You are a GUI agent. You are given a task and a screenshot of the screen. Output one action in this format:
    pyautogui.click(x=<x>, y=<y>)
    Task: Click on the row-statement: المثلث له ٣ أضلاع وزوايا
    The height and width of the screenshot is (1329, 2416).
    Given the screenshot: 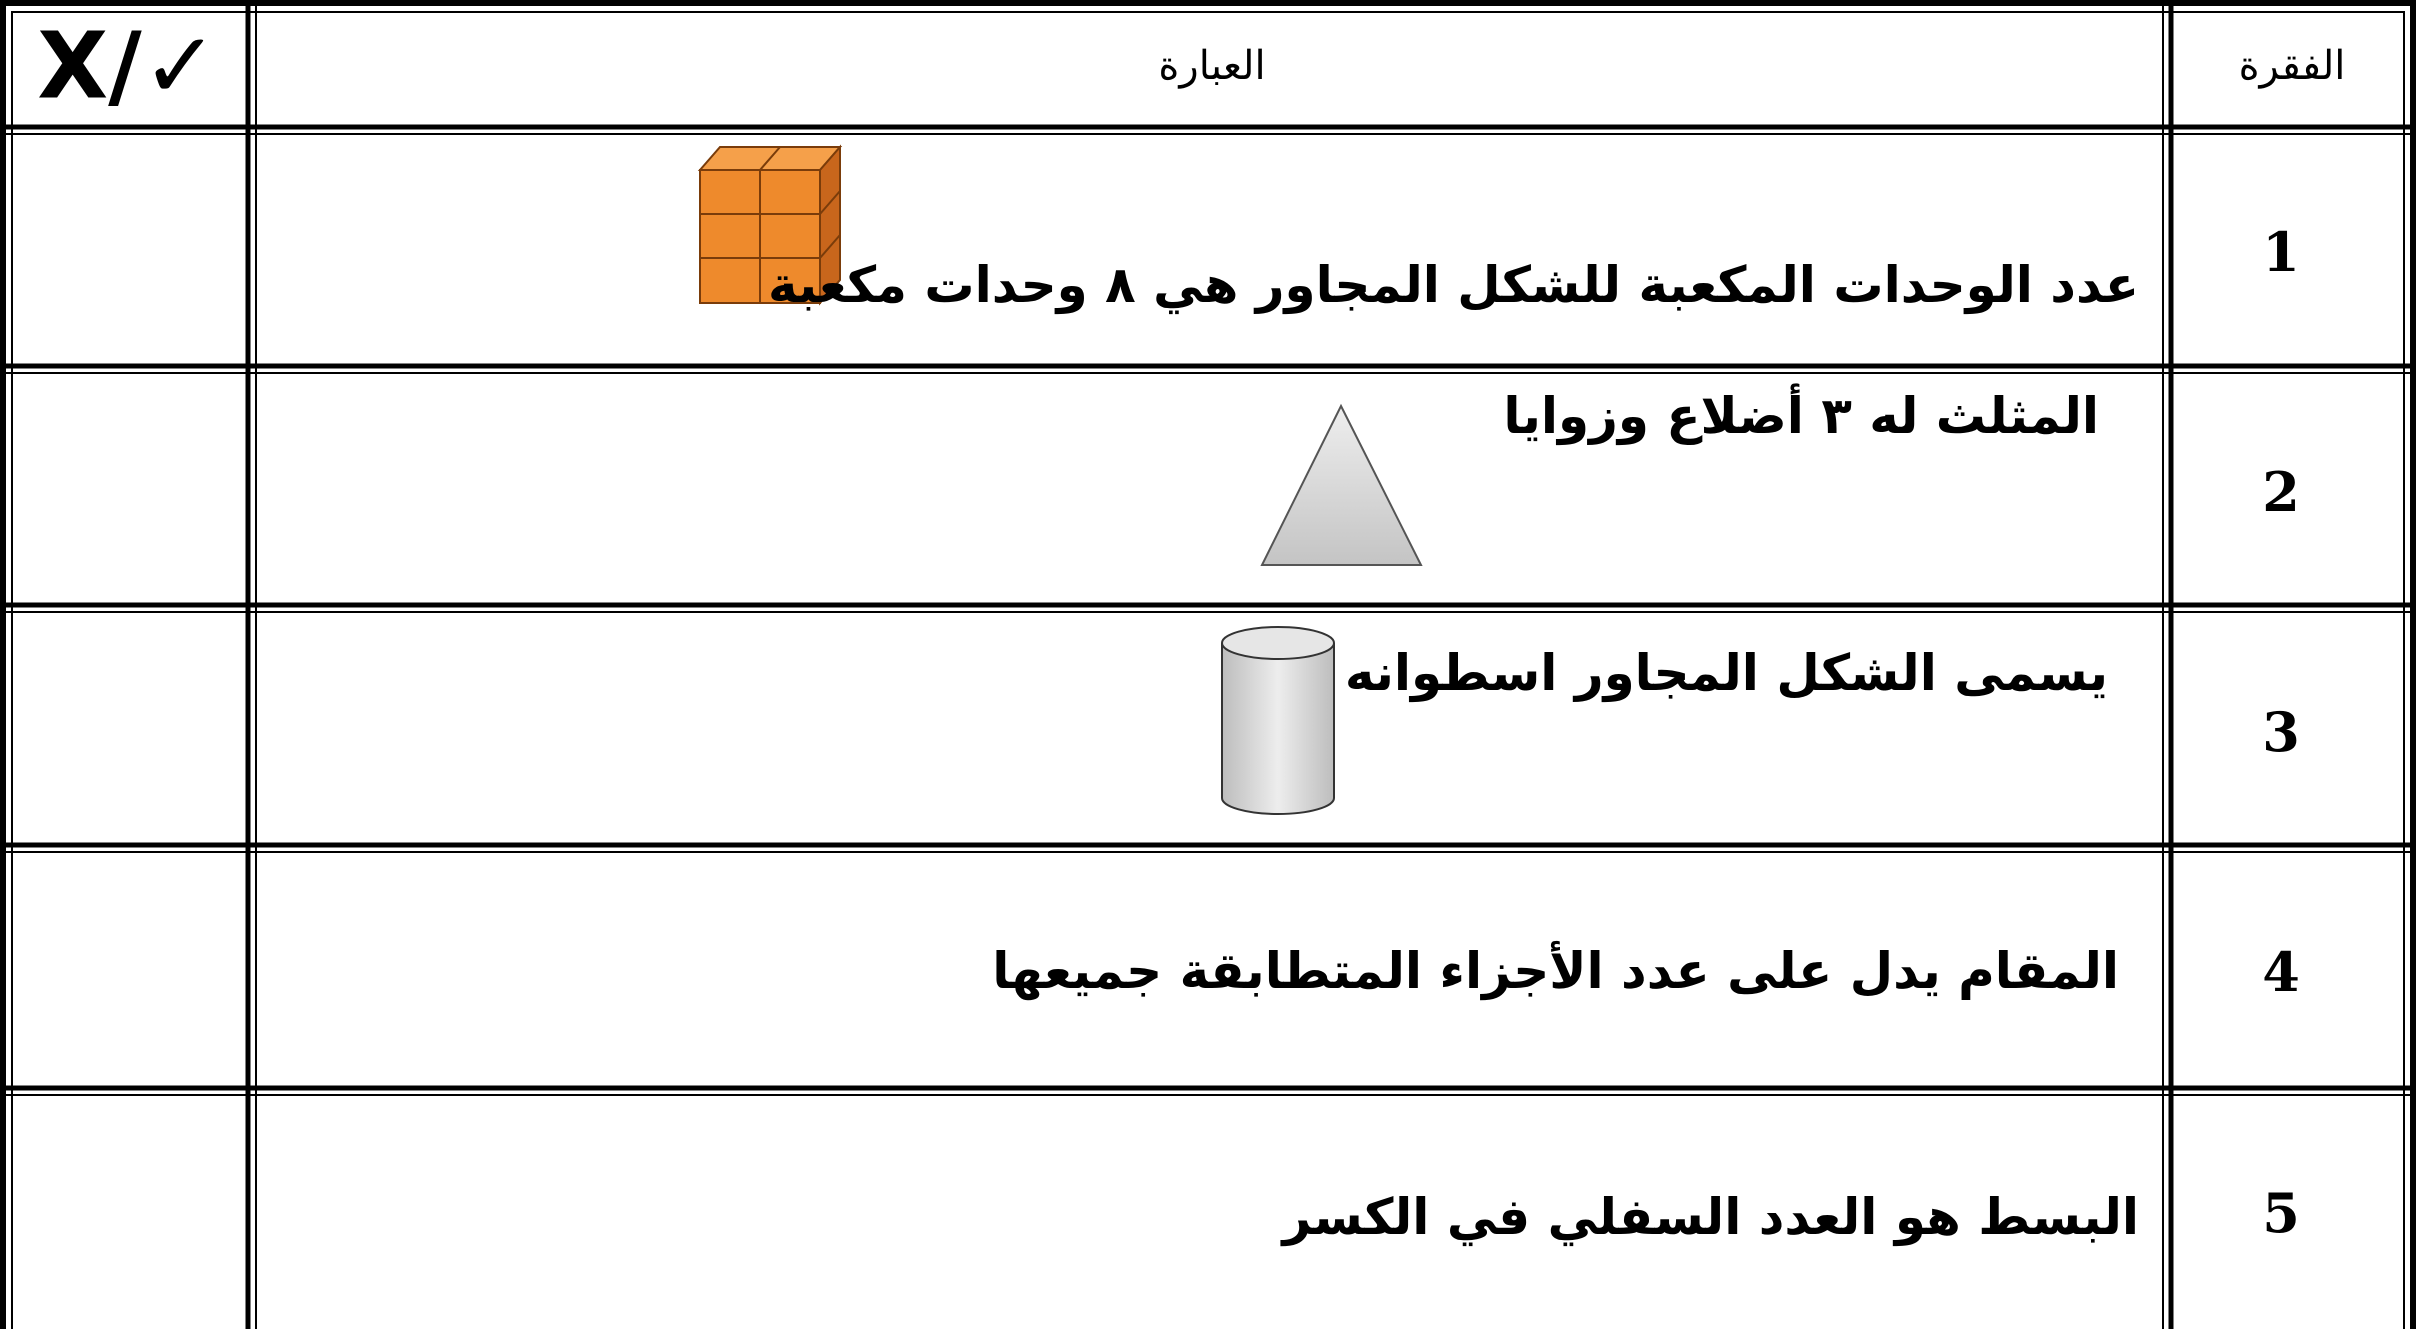 What is the action you would take?
    pyautogui.click(x=1801, y=416)
    